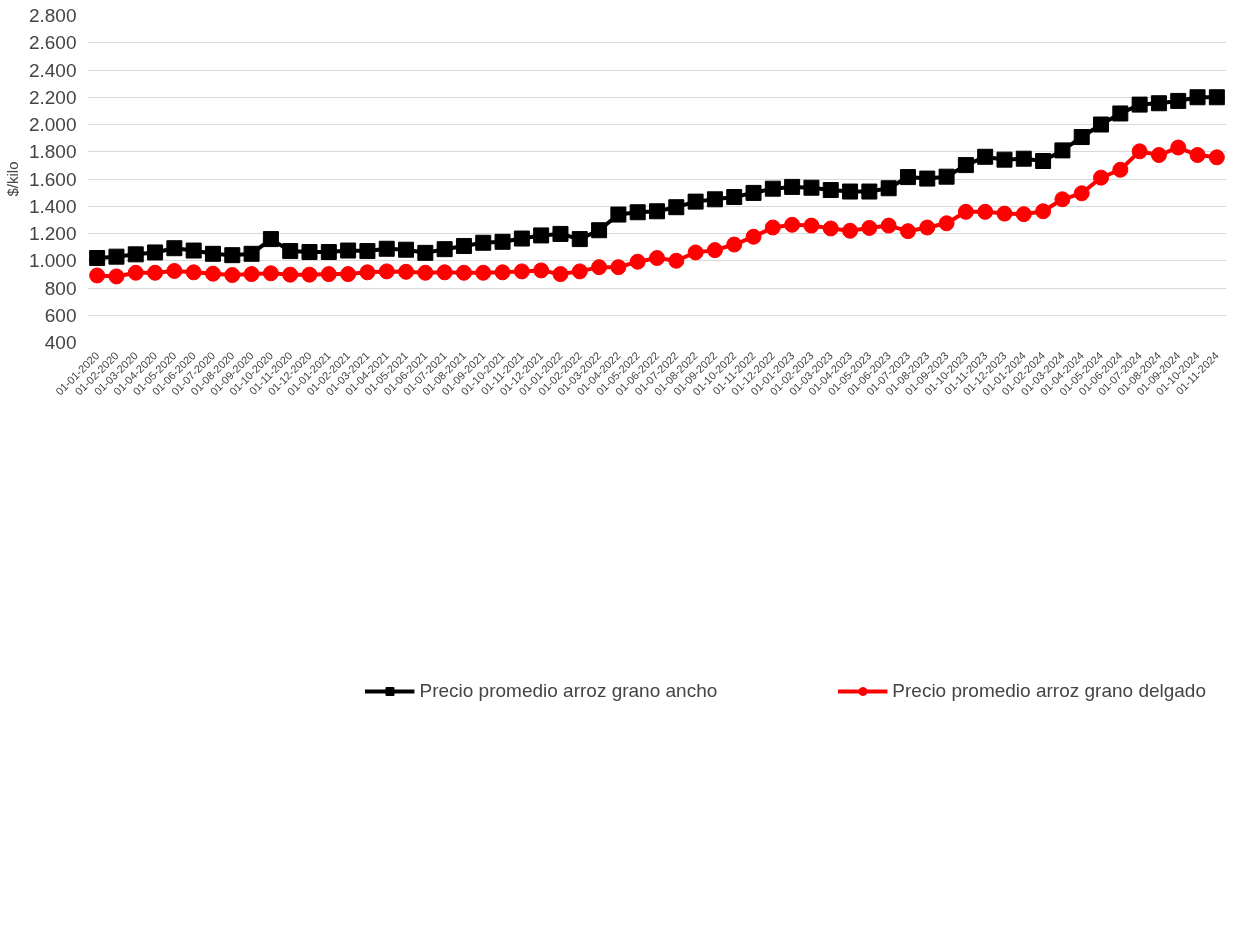 Image resolution: width=1246 pixels, height=941 pixels. I want to click on y-tick-label: 1.000, so click(52, 261).